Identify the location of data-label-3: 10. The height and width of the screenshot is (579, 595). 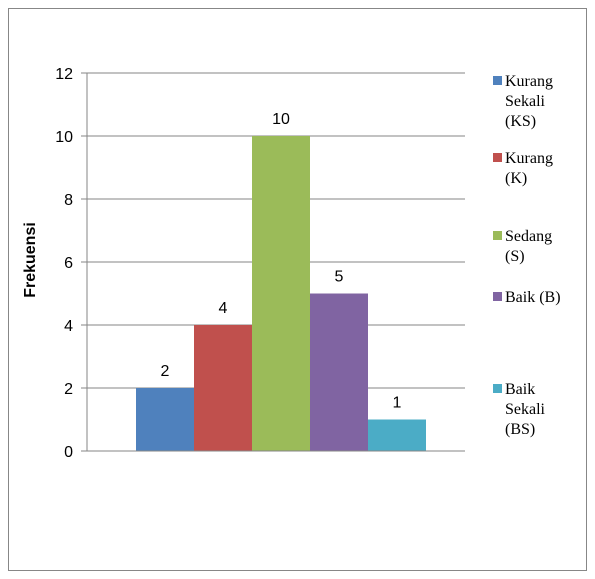
(281, 119).